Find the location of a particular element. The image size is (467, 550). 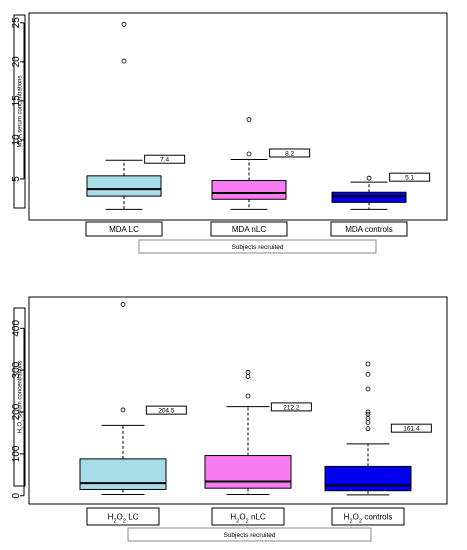

annotation-label: 212.2 is located at coordinates (291, 407).